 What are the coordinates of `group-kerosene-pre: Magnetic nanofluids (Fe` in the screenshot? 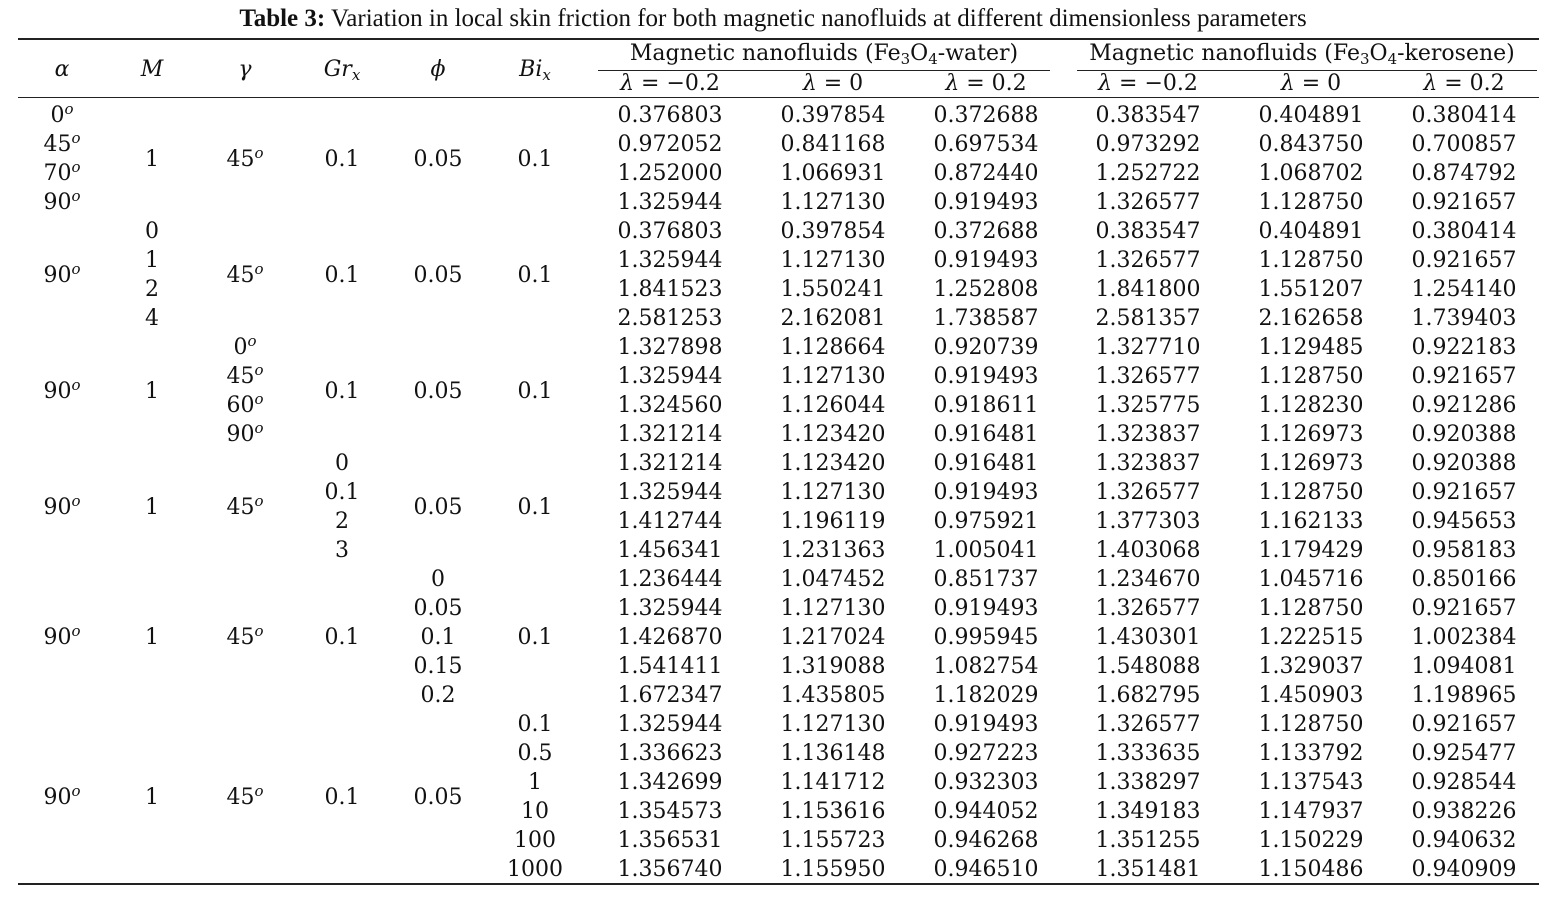 It's located at (1224, 53).